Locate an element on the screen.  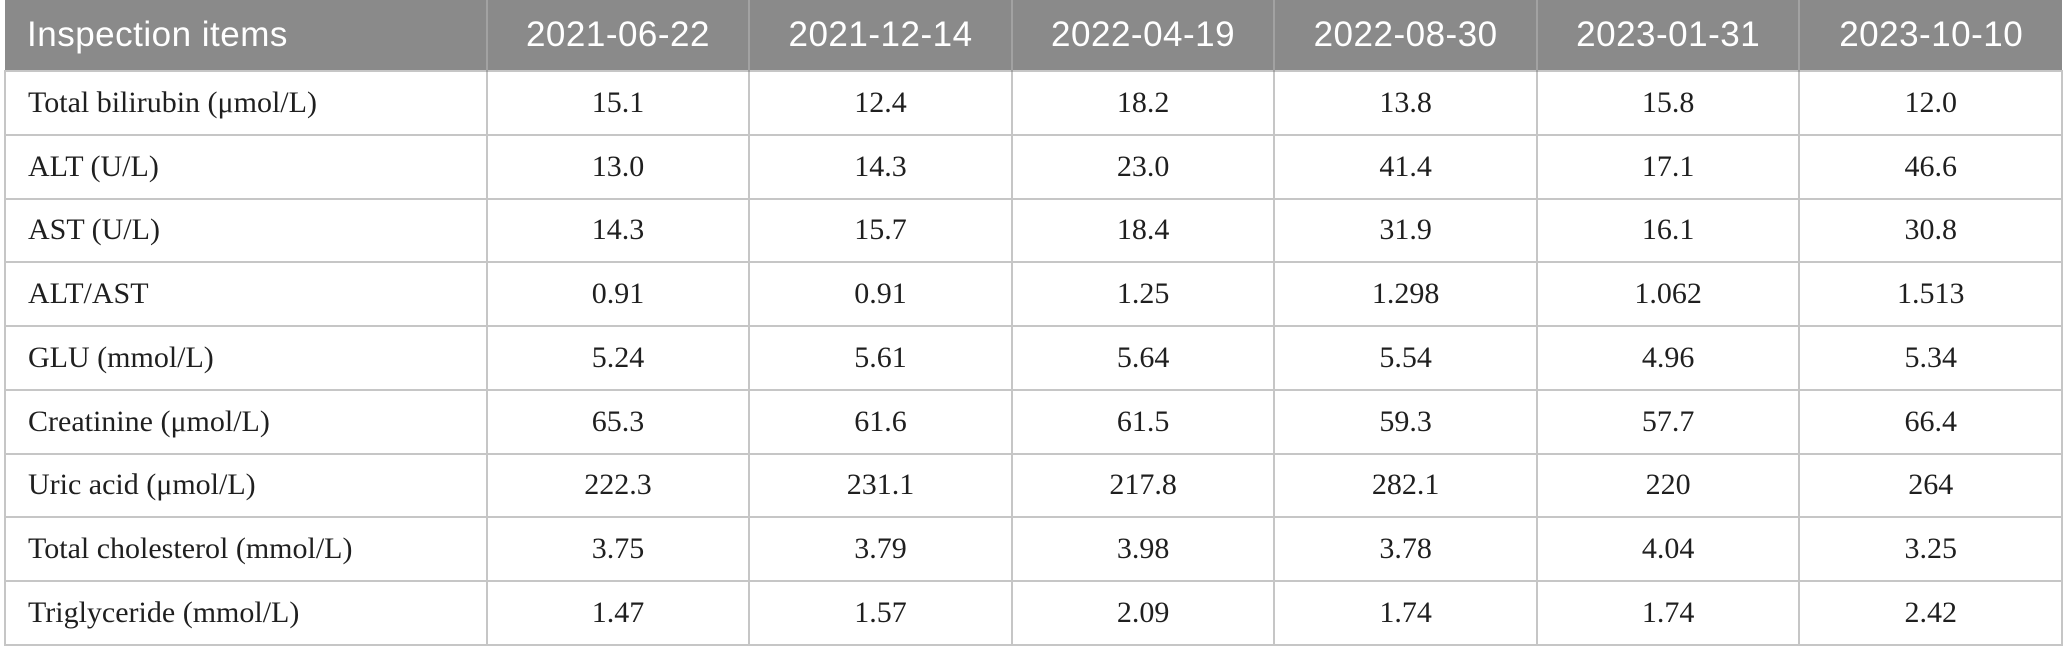
value-cell: 12.0 is located at coordinates (1930, 103).